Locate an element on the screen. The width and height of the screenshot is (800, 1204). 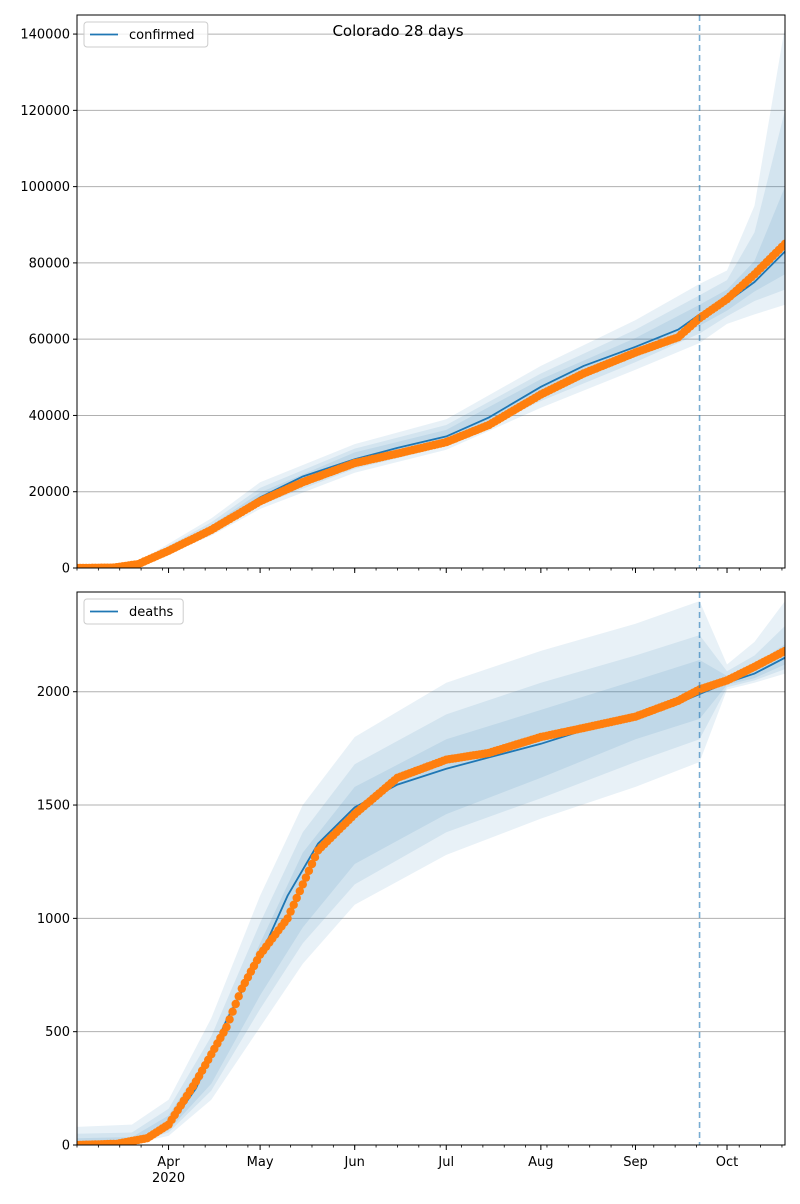
legend-label: deaths is located at coordinates (151, 612).